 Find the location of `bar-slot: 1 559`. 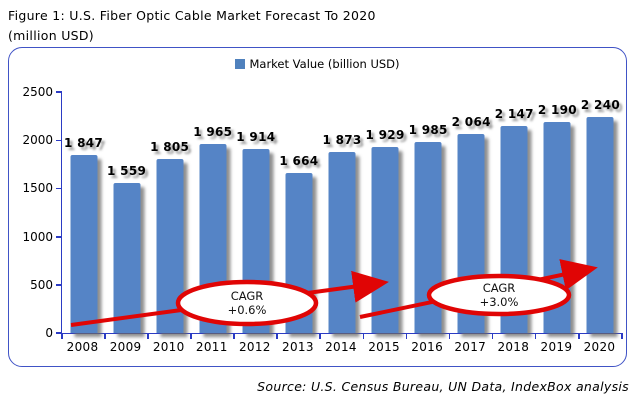

bar-slot: 1 559 is located at coordinates (126, 212).